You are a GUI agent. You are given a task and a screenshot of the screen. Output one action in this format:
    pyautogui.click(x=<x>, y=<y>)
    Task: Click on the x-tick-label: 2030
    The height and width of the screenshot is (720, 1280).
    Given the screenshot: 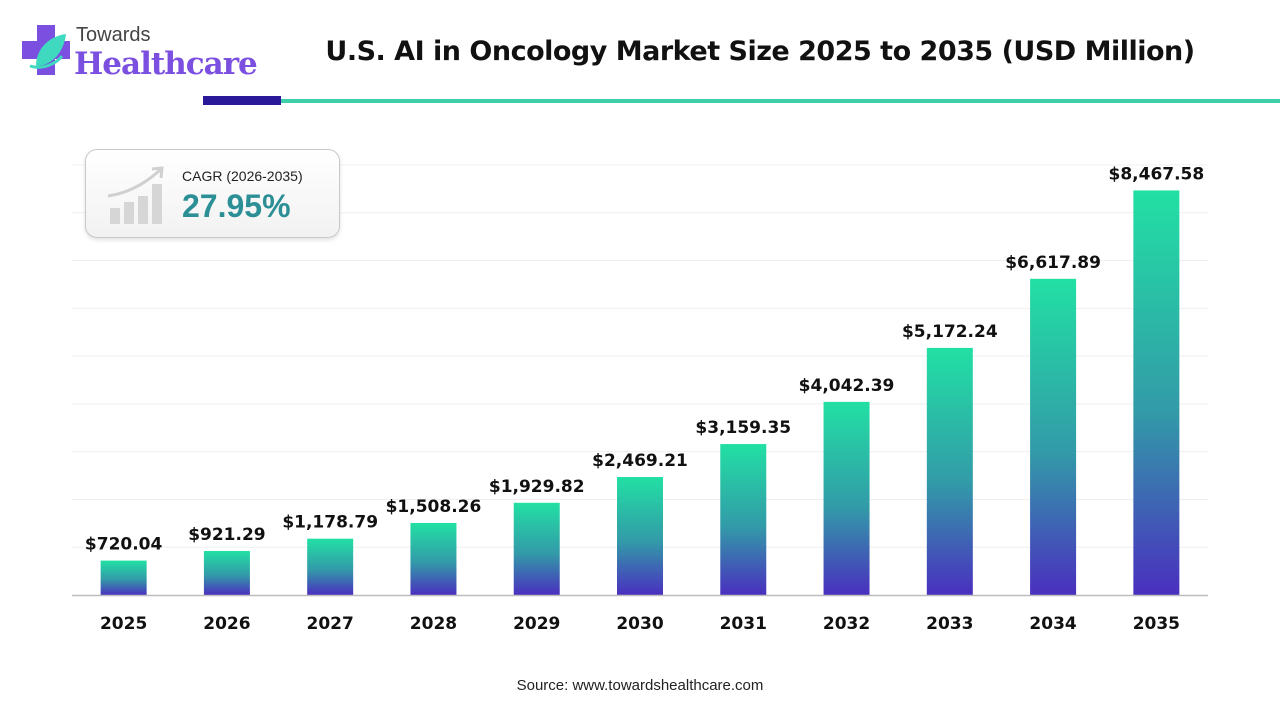 What is the action you would take?
    pyautogui.click(x=639, y=624)
    